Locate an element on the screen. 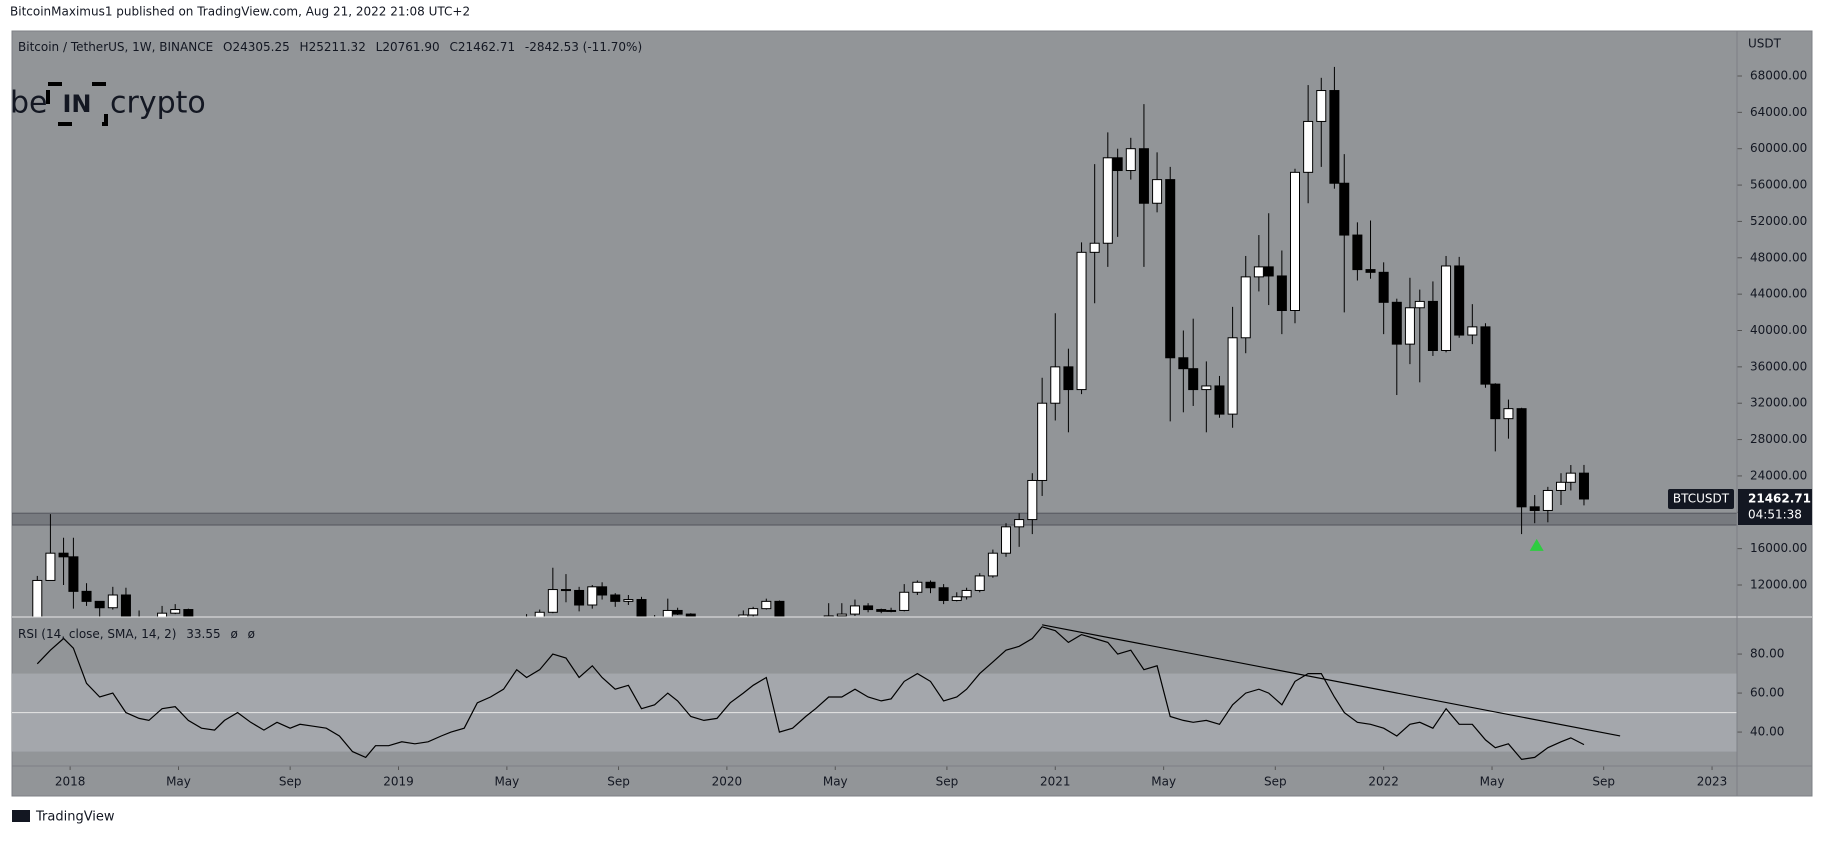  logo-bracket is located at coordinates (77, 104).